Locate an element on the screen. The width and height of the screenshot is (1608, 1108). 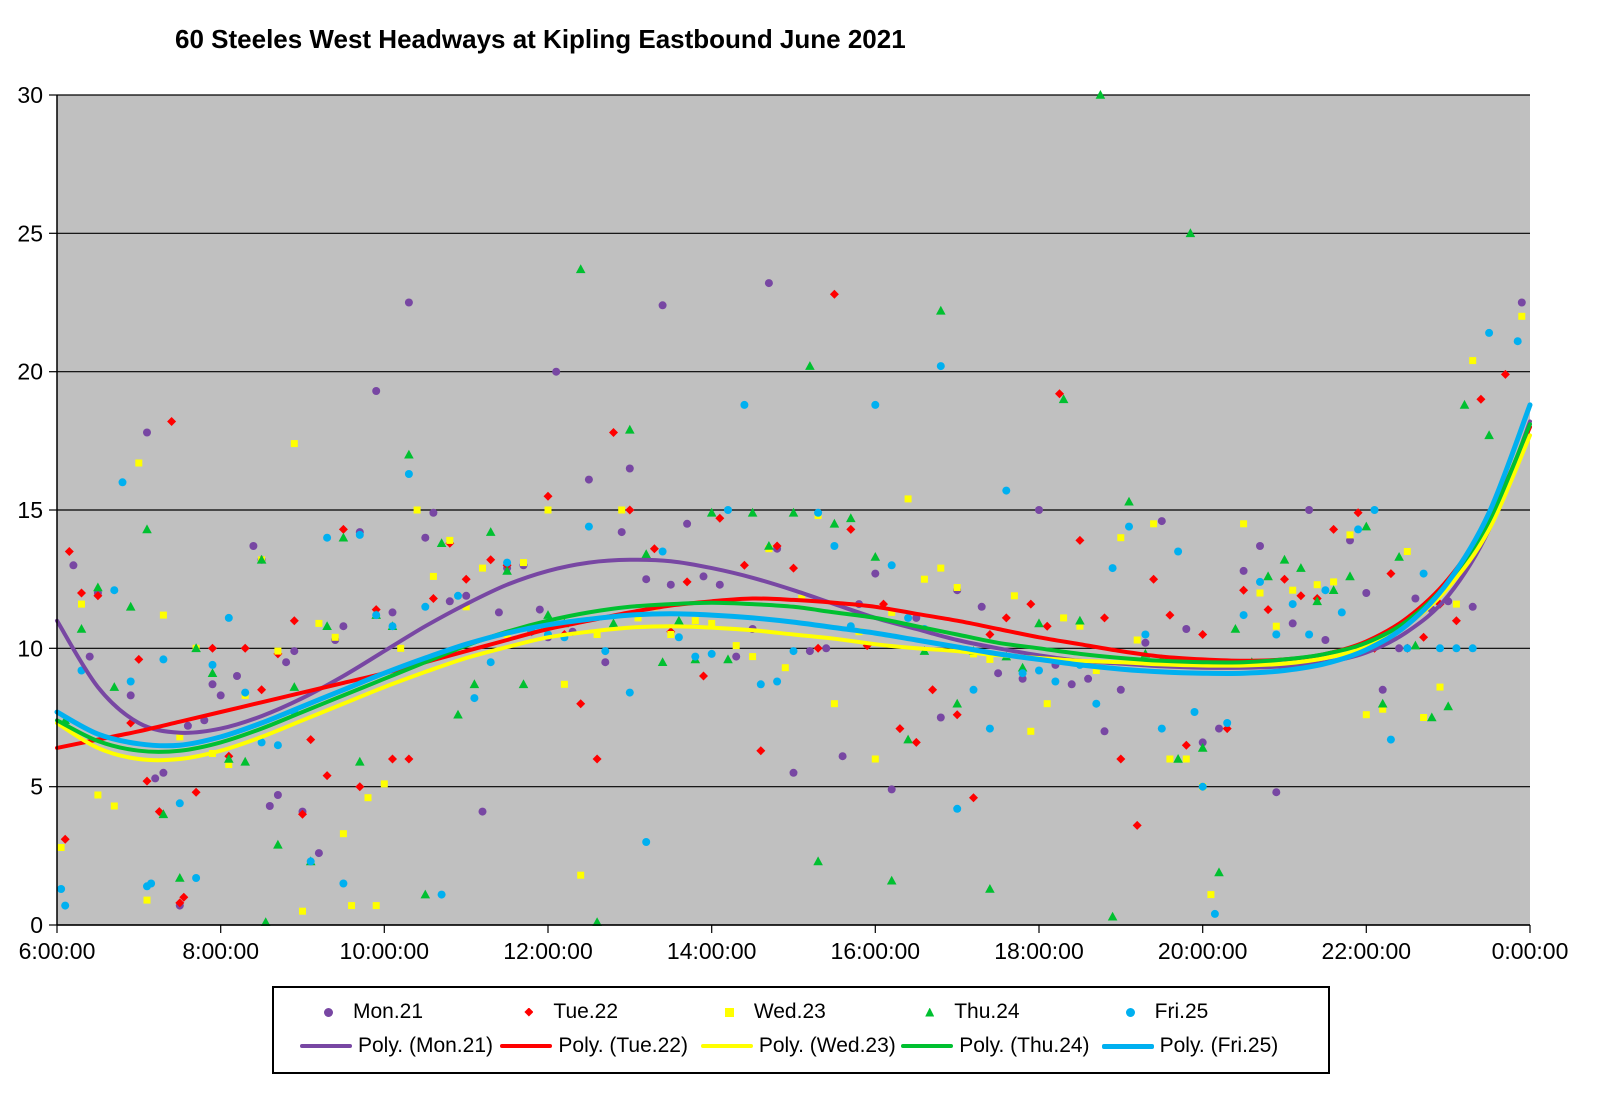
legend-label-fri25: Fri.25 is located at coordinates (1181, 1011).